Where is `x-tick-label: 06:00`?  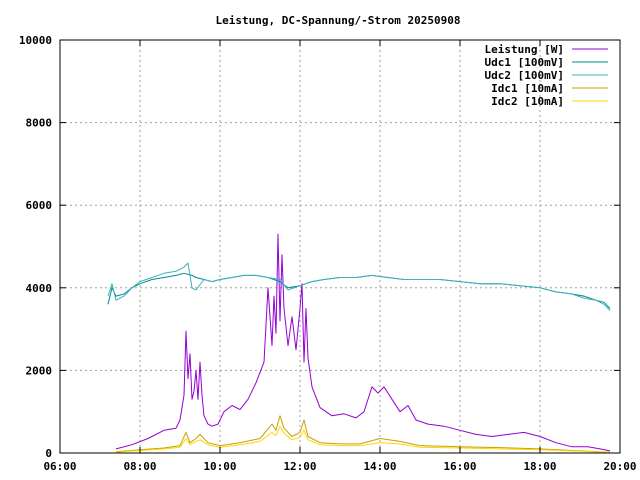 x-tick-label: 06:00 is located at coordinates (59, 466).